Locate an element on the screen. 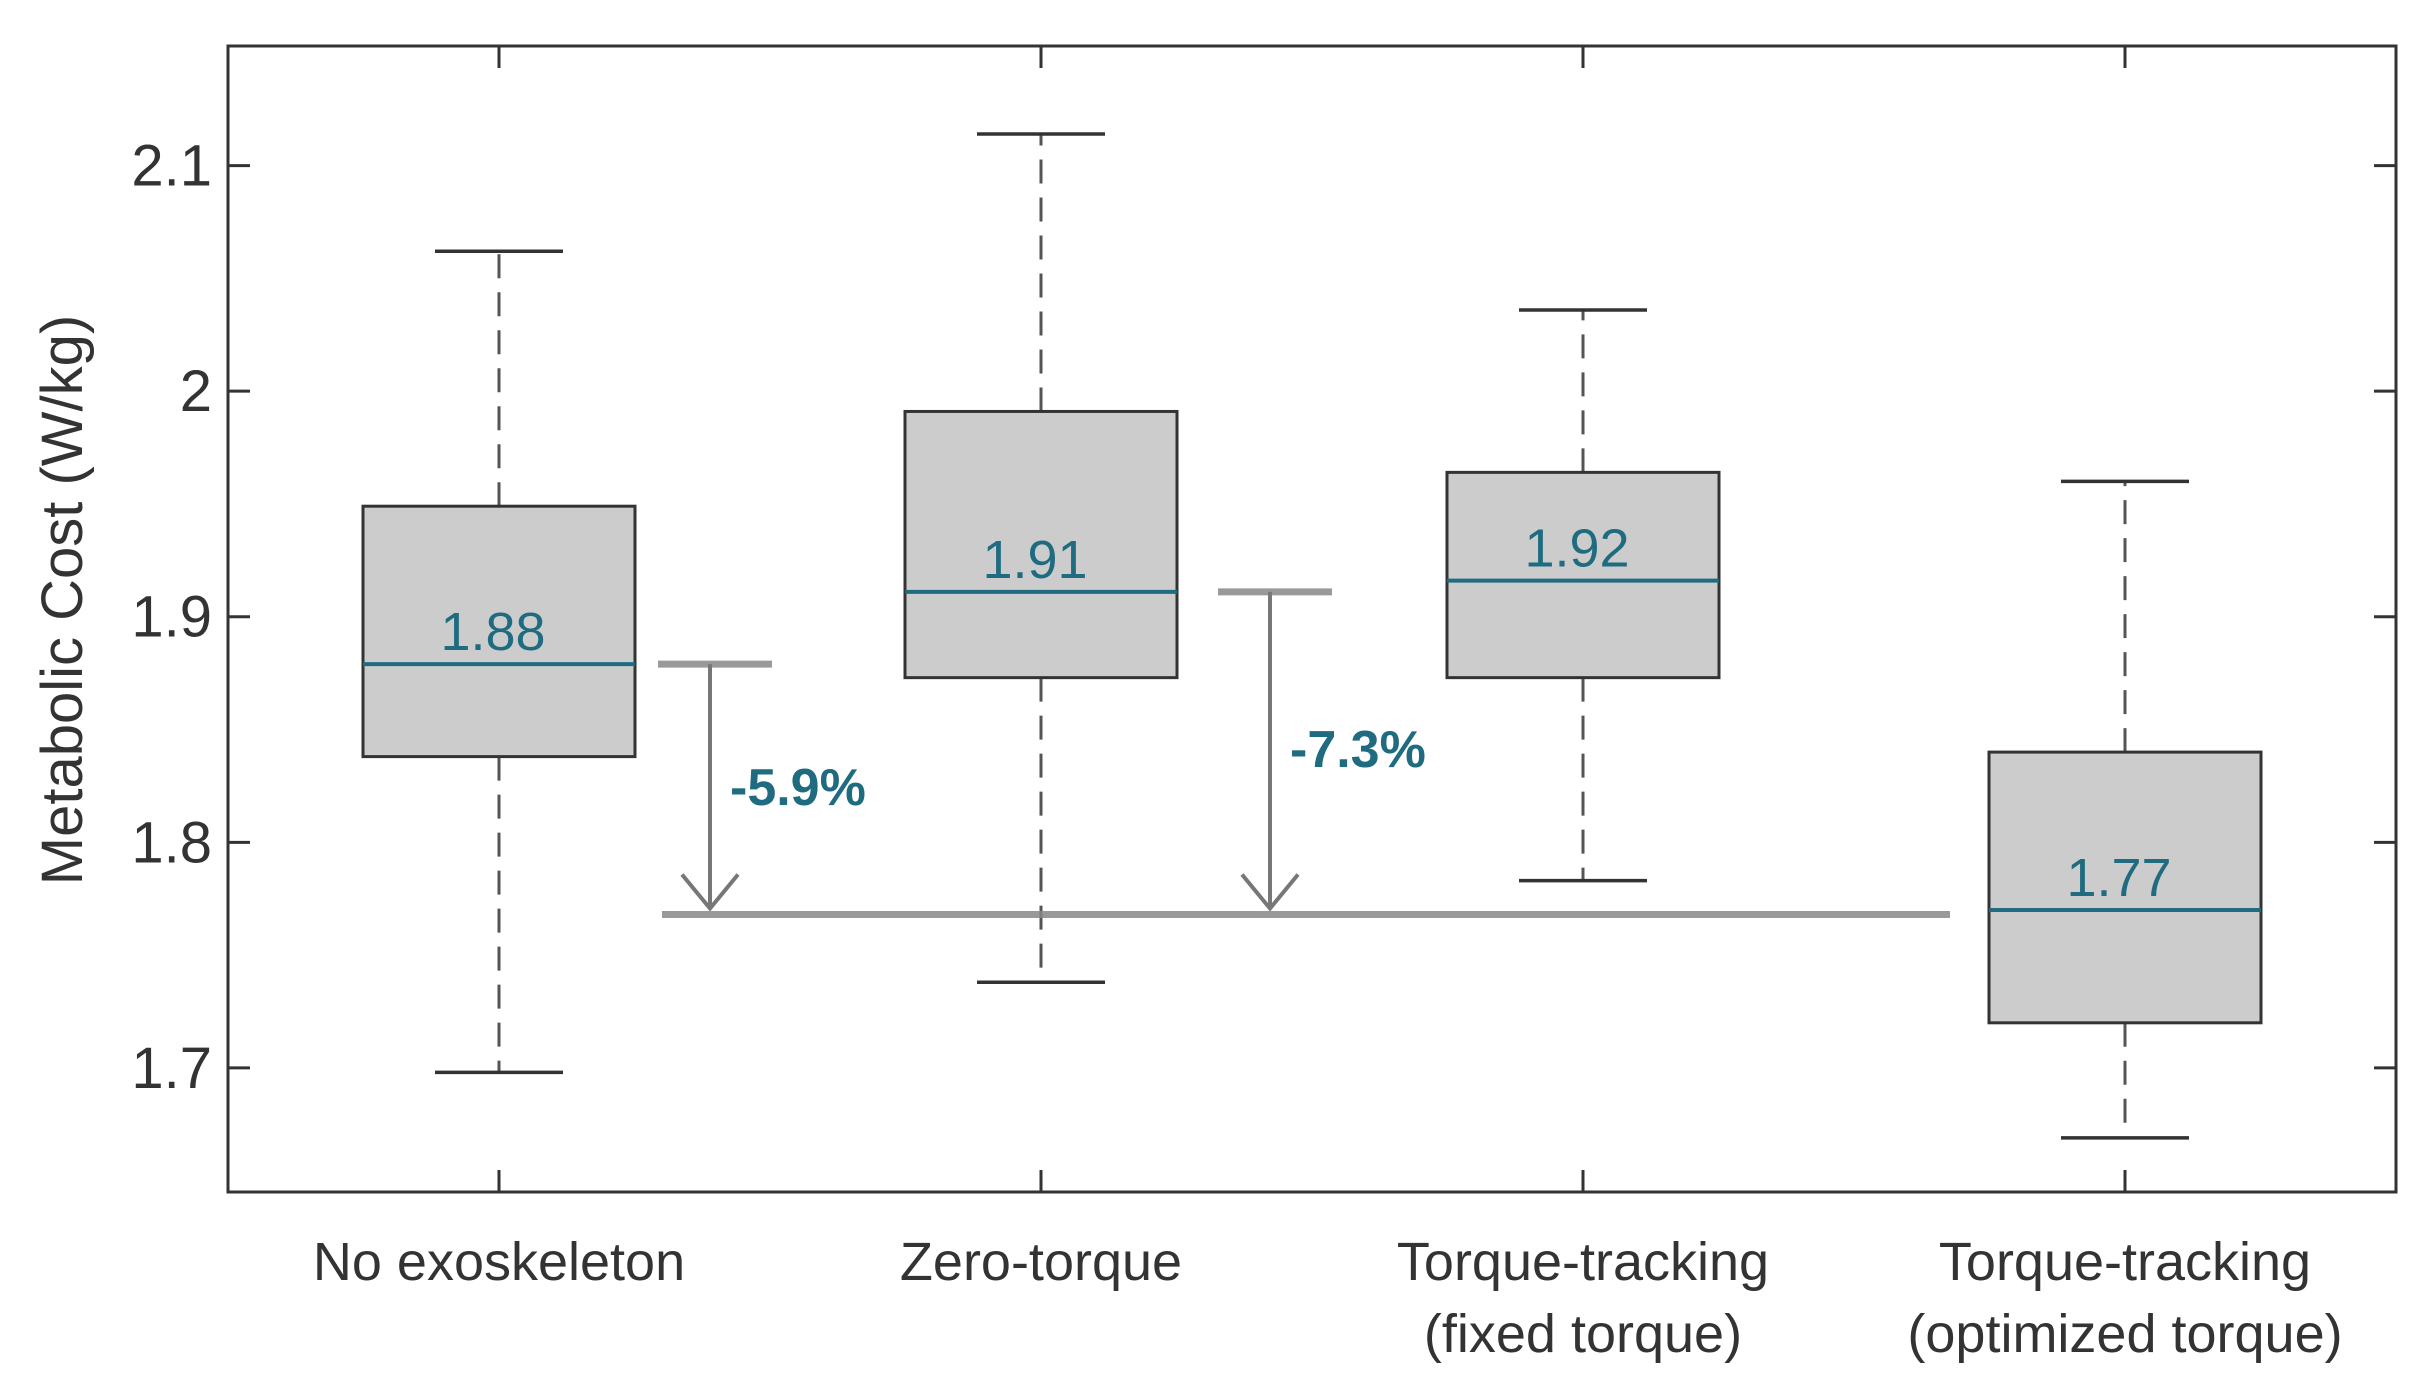  median-value-label: 1.88 is located at coordinates (492, 632).